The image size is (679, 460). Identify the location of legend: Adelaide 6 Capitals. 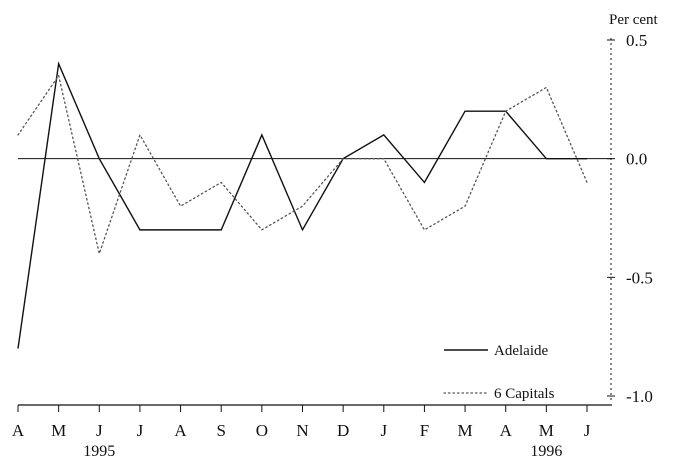
(499, 372).